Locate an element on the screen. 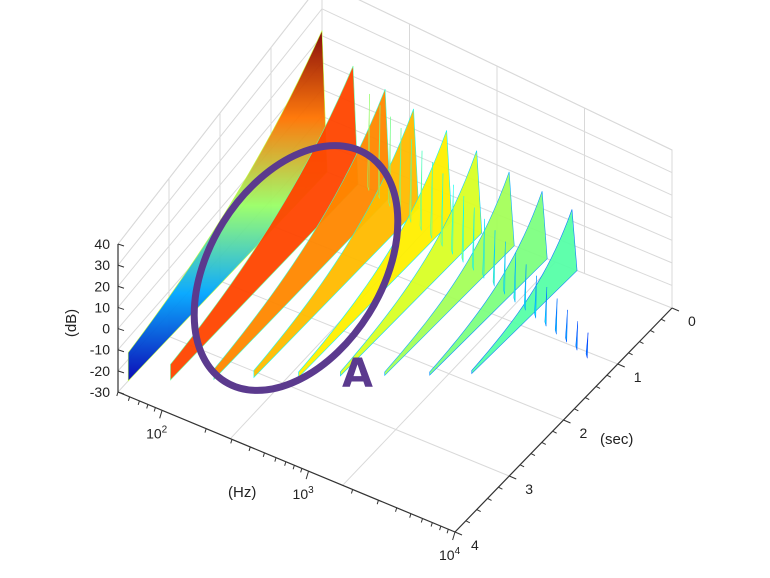  y-tick-label: 4 is located at coordinates (475, 545).